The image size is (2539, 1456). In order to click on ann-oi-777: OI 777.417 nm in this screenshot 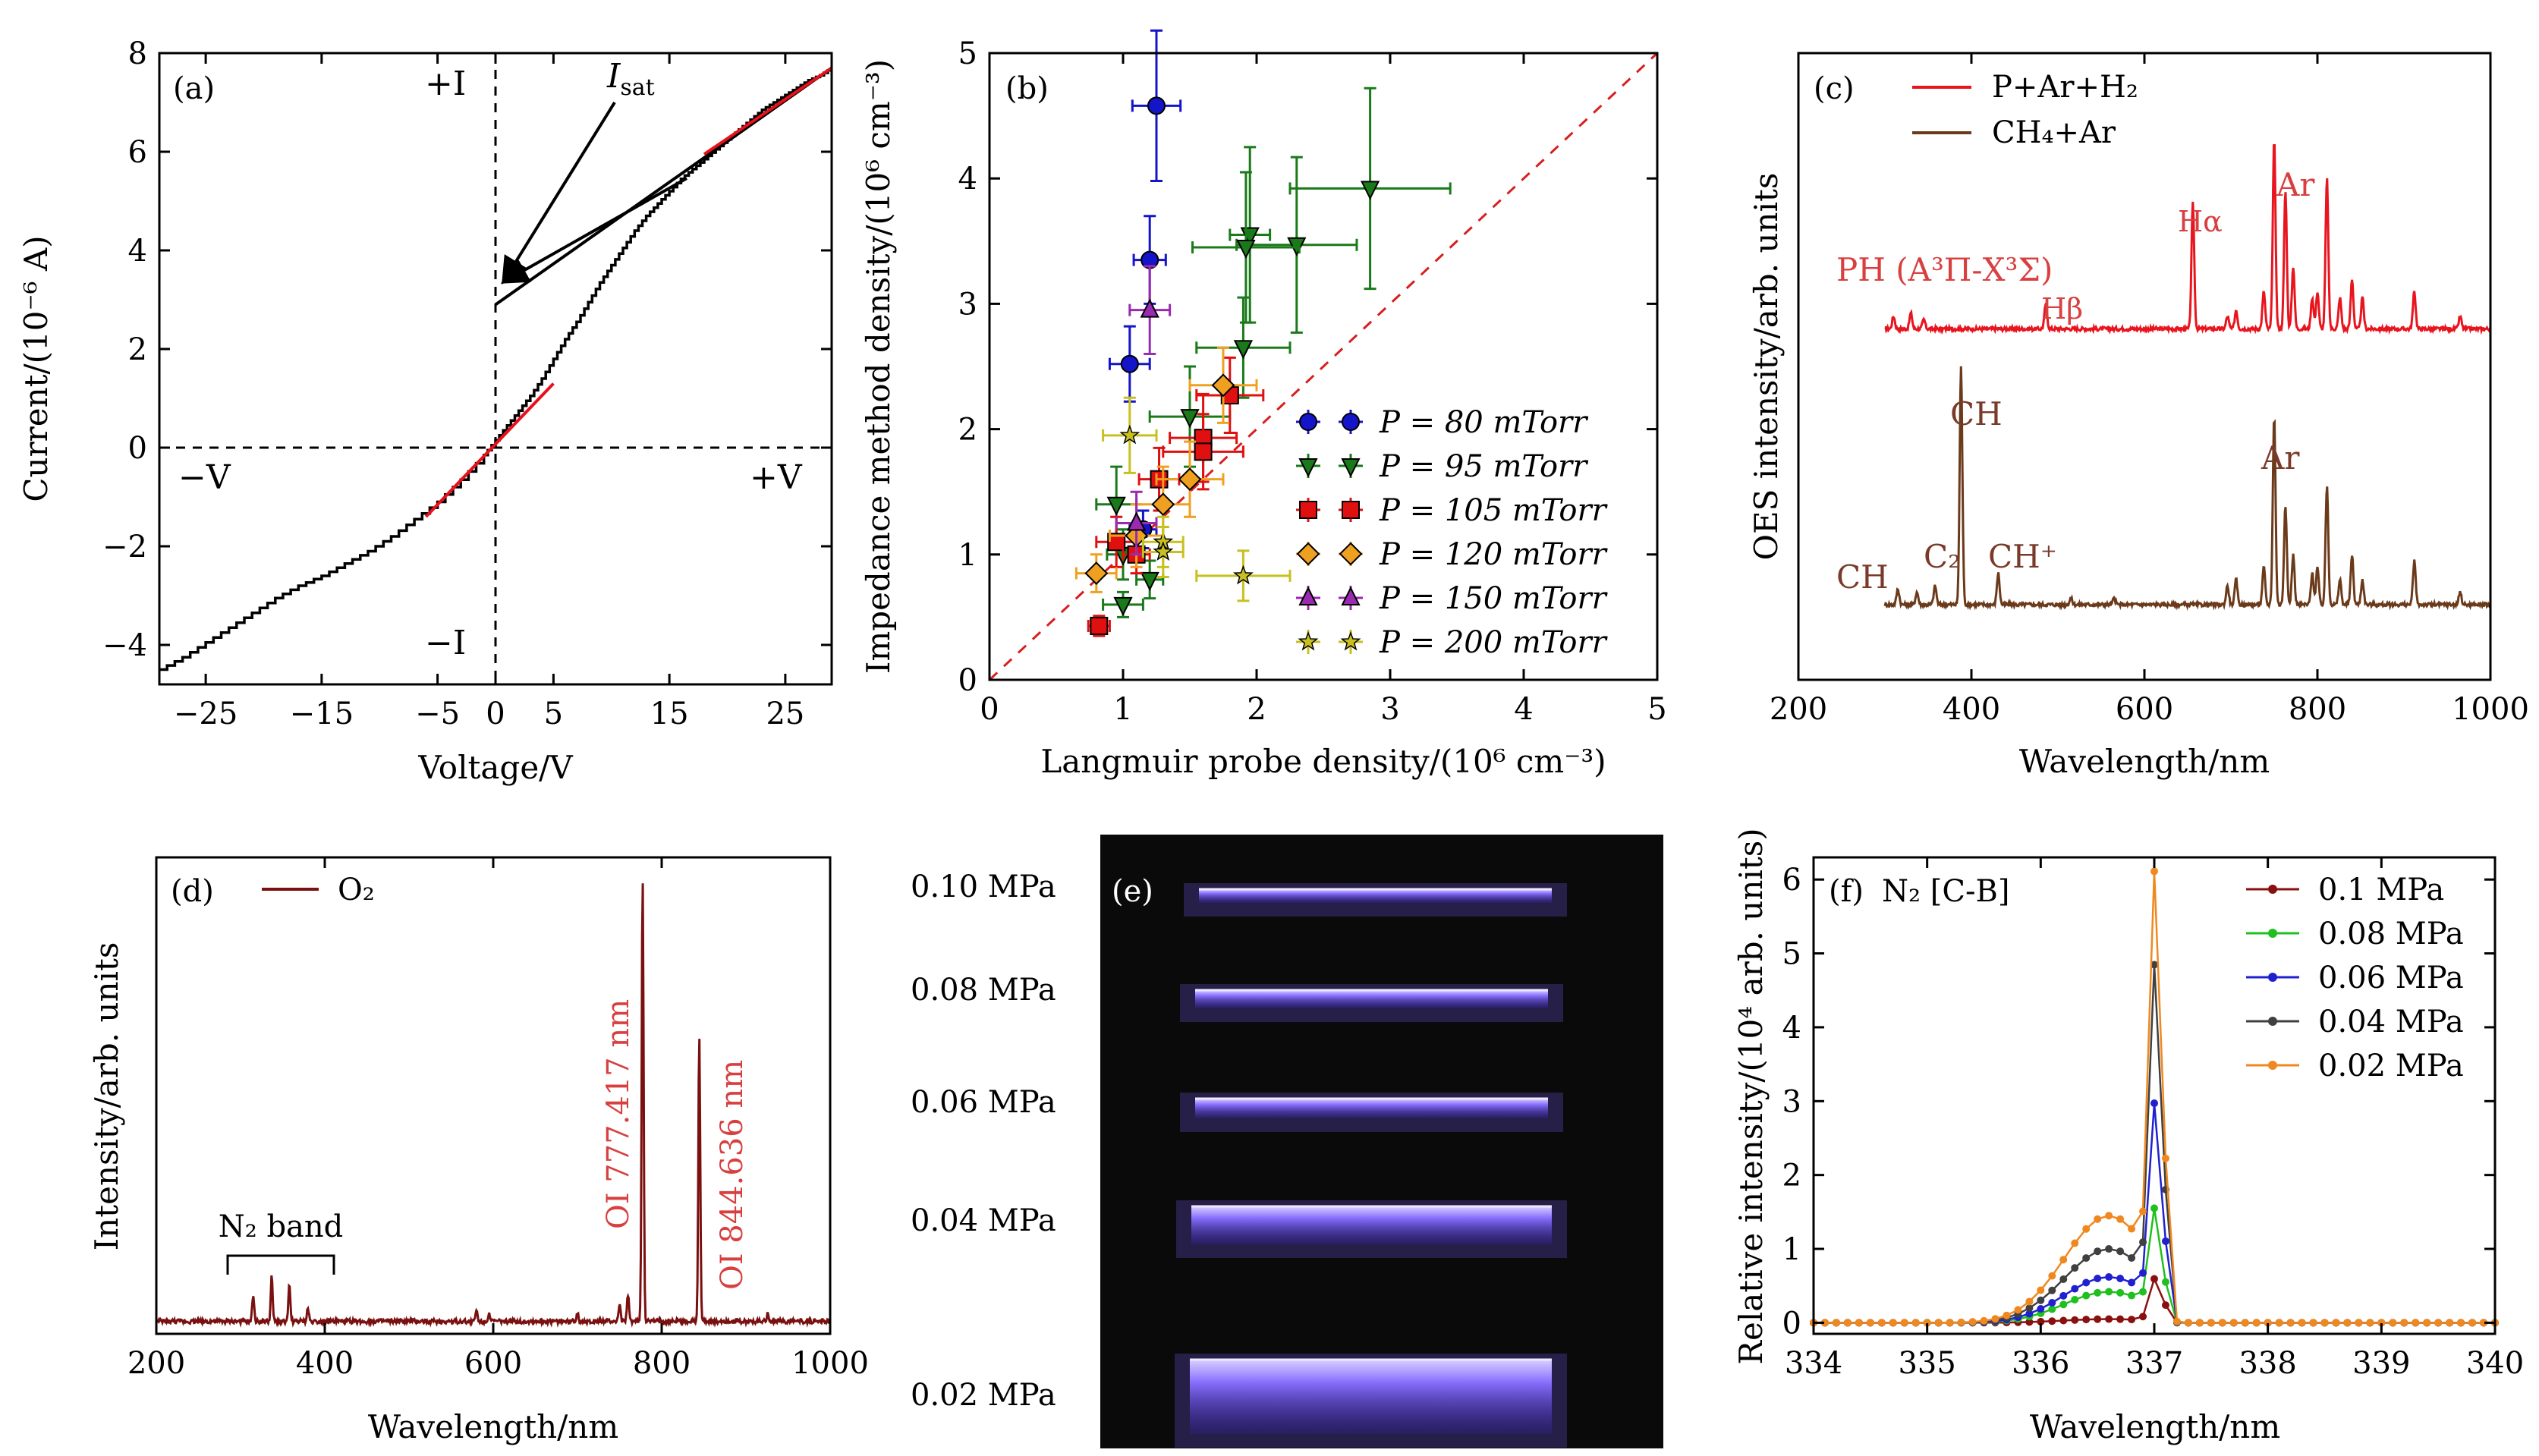, I will do `click(618, 1114)`.